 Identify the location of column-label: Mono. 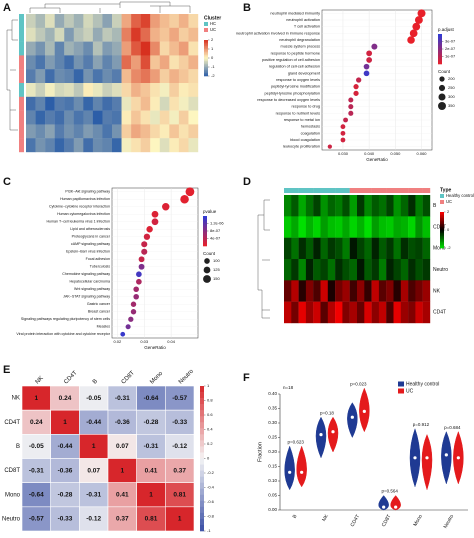
(156, 377).